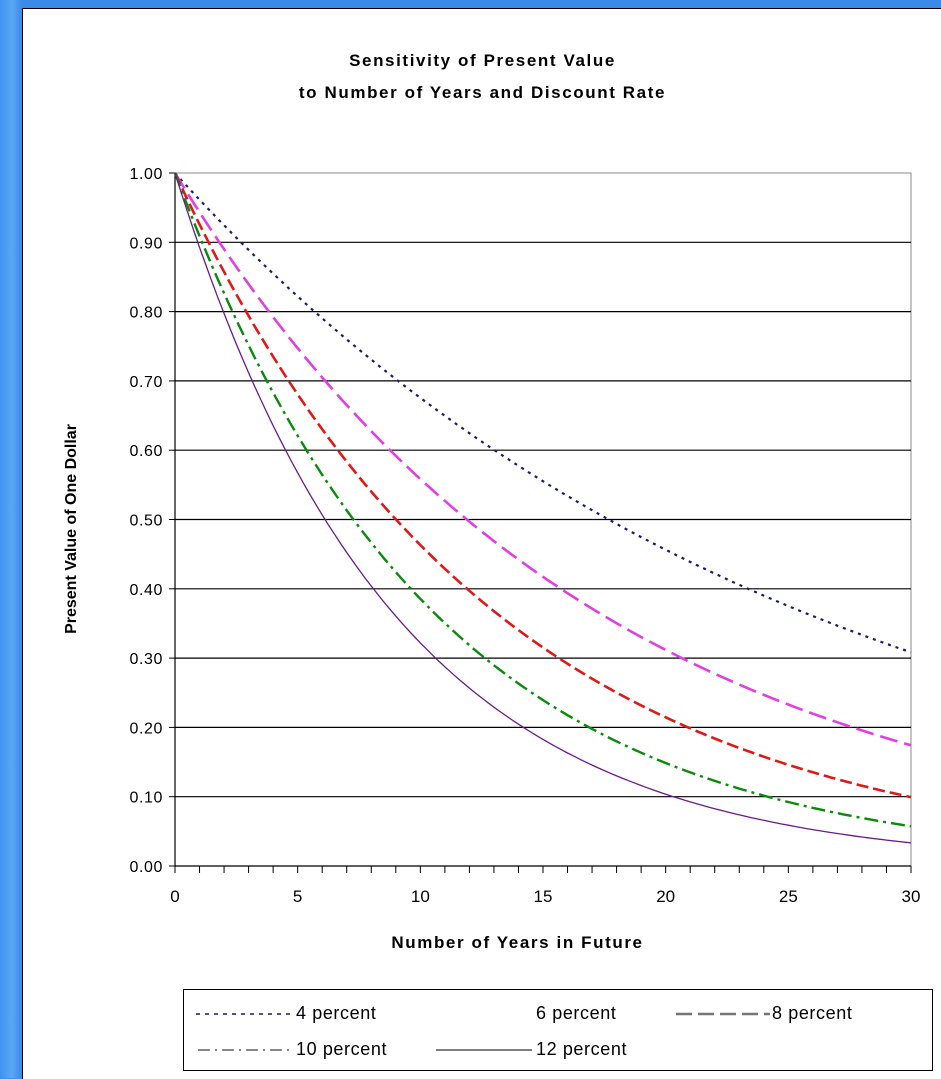  Describe the element at coordinates (420, 896) in the screenshot. I see `x-tick-label-2: 10` at that location.